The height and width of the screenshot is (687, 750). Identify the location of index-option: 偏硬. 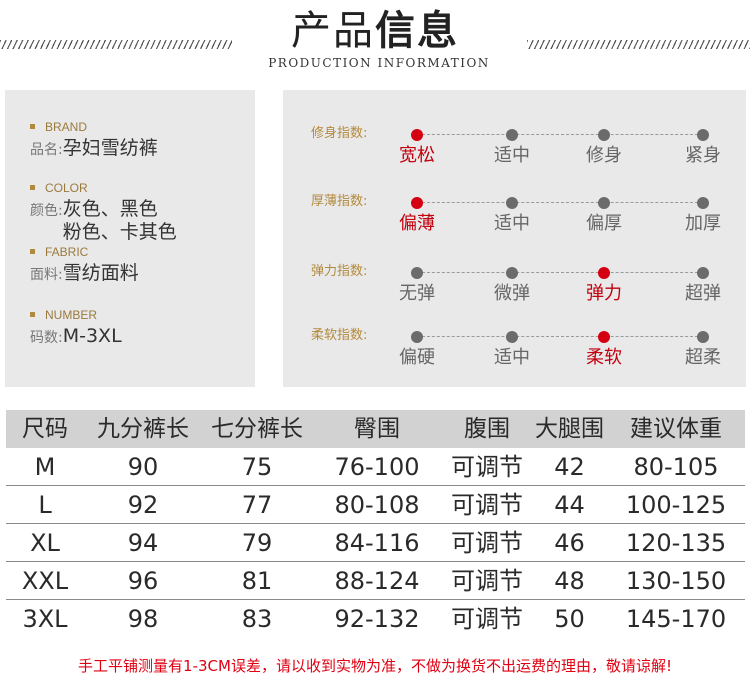
(417, 357).